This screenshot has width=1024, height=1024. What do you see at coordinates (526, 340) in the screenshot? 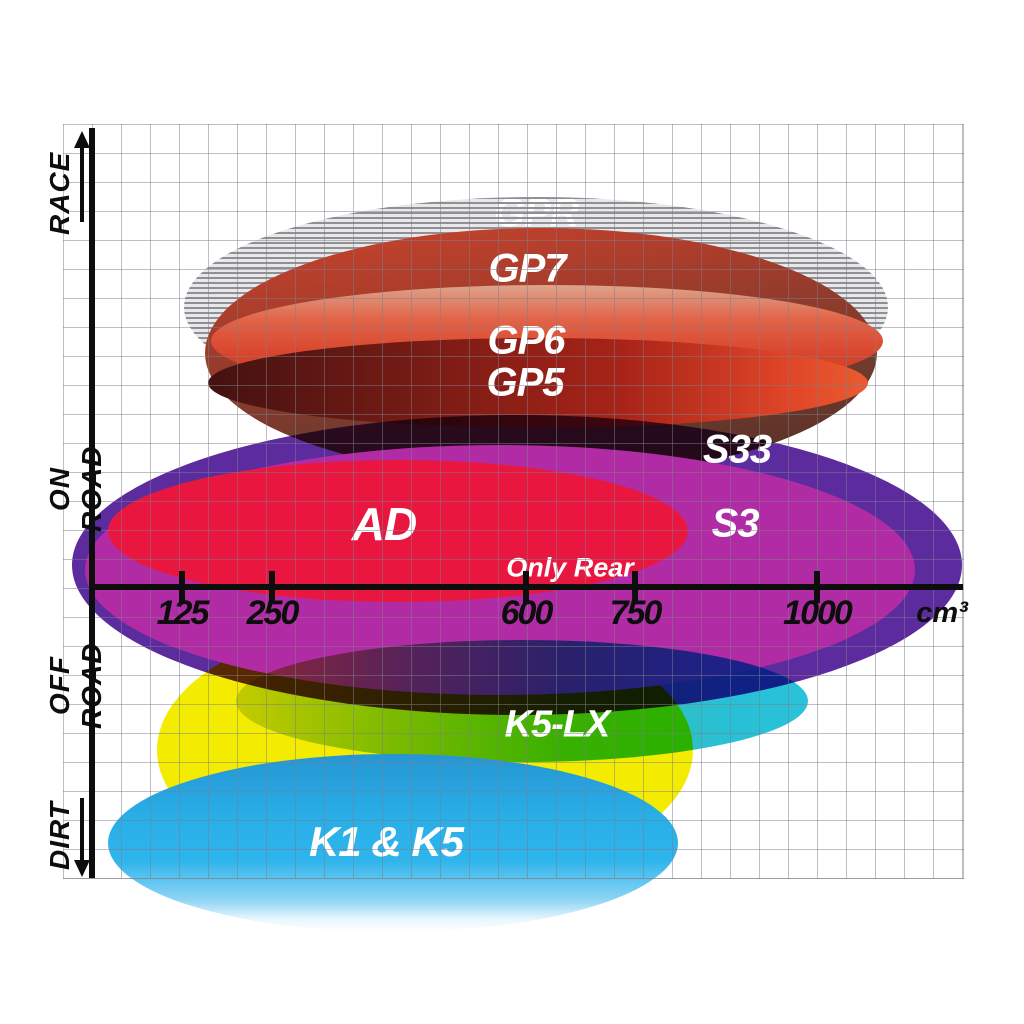
I see `region-label-gp6: GP6` at bounding box center [526, 340].